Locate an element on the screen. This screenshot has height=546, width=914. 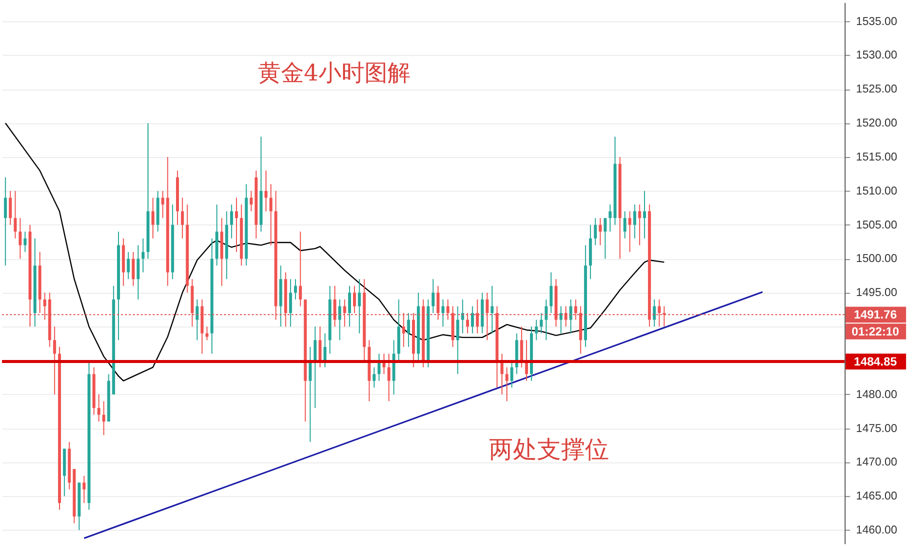
y-tick-label: 1530.00 is located at coordinates (877, 56).